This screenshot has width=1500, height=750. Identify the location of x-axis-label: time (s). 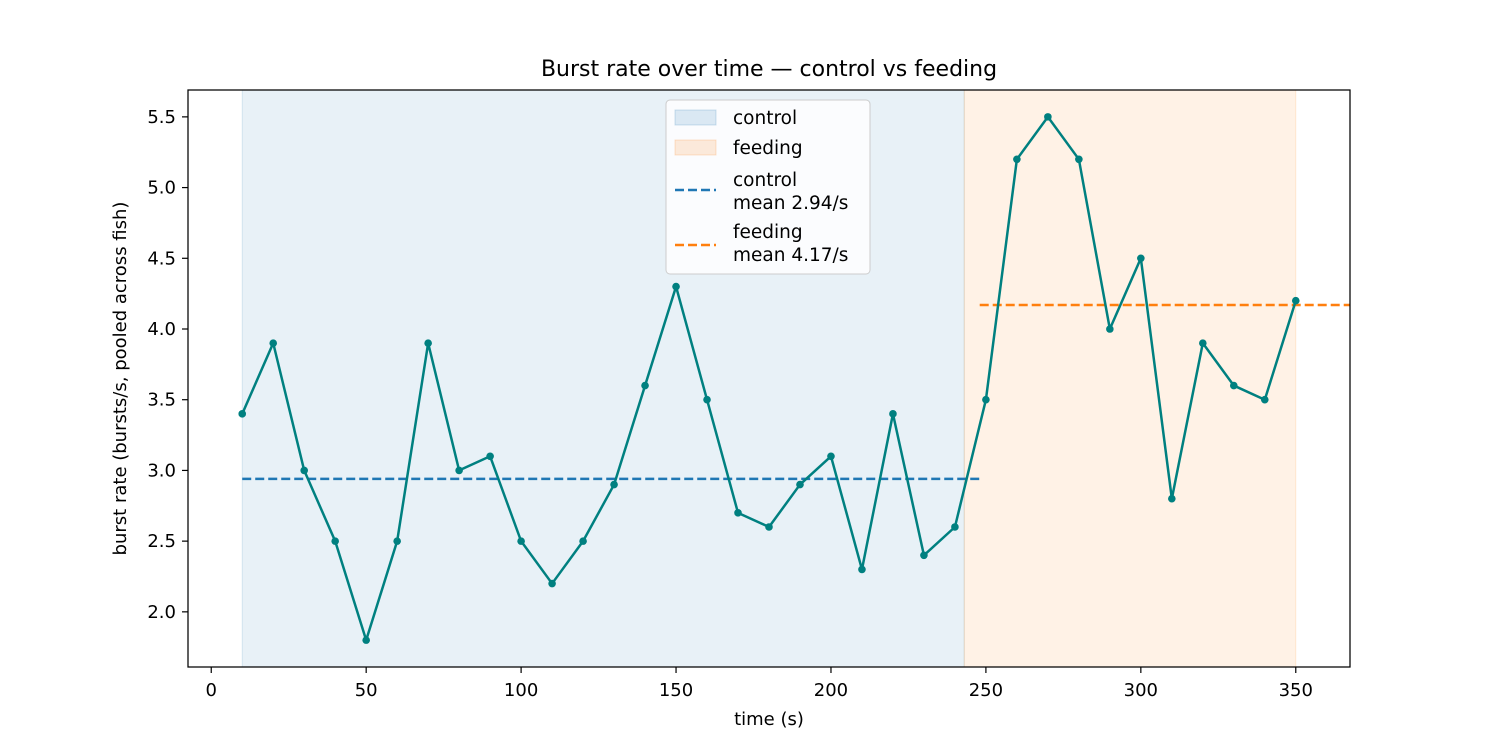
(769, 719).